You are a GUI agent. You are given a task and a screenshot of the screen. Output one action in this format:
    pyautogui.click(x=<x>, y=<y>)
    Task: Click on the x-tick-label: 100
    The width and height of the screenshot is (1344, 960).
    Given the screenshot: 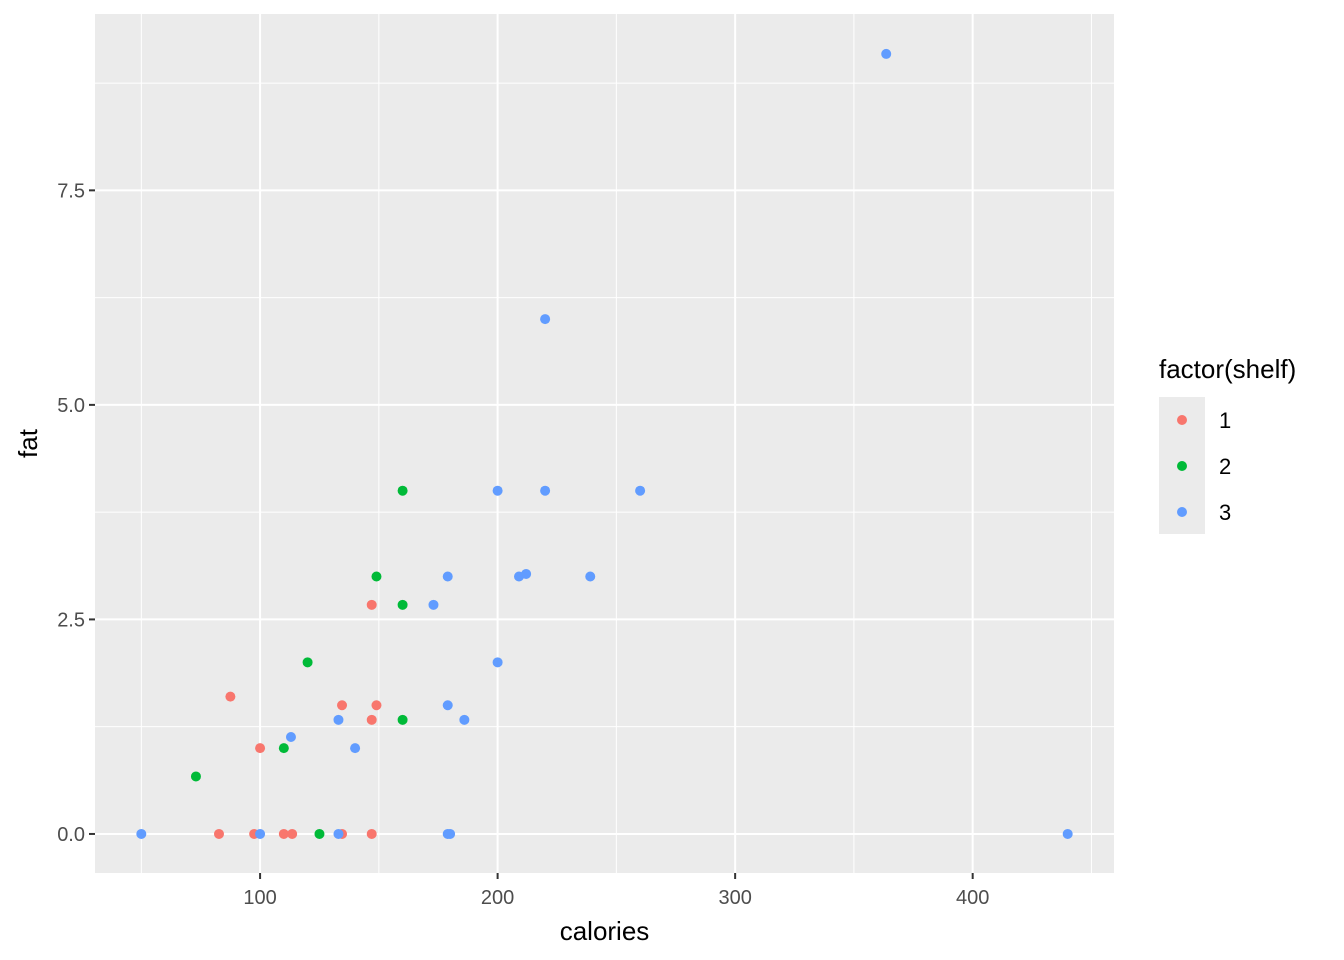 What is the action you would take?
    pyautogui.click(x=259, y=898)
    